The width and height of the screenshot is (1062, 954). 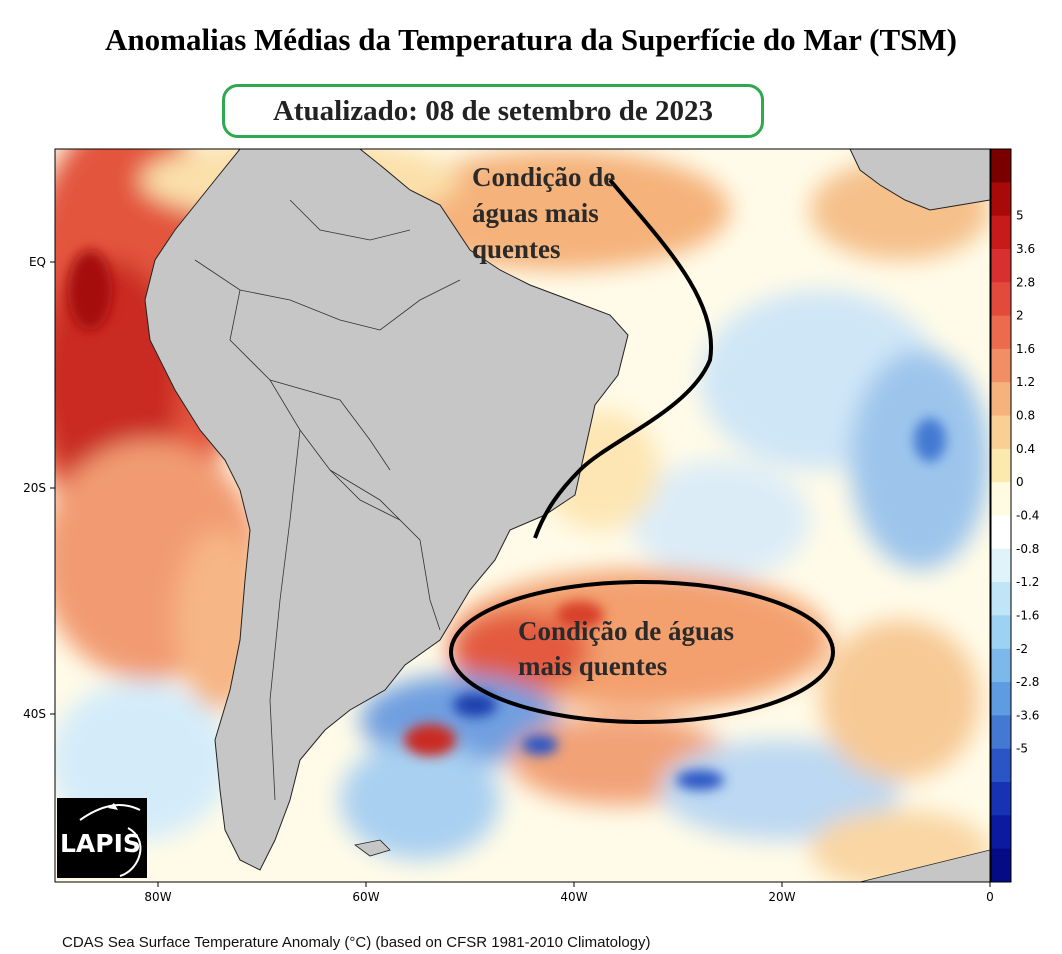 I want to click on annotation-south-line-2: mais quentes, so click(x=592, y=666).